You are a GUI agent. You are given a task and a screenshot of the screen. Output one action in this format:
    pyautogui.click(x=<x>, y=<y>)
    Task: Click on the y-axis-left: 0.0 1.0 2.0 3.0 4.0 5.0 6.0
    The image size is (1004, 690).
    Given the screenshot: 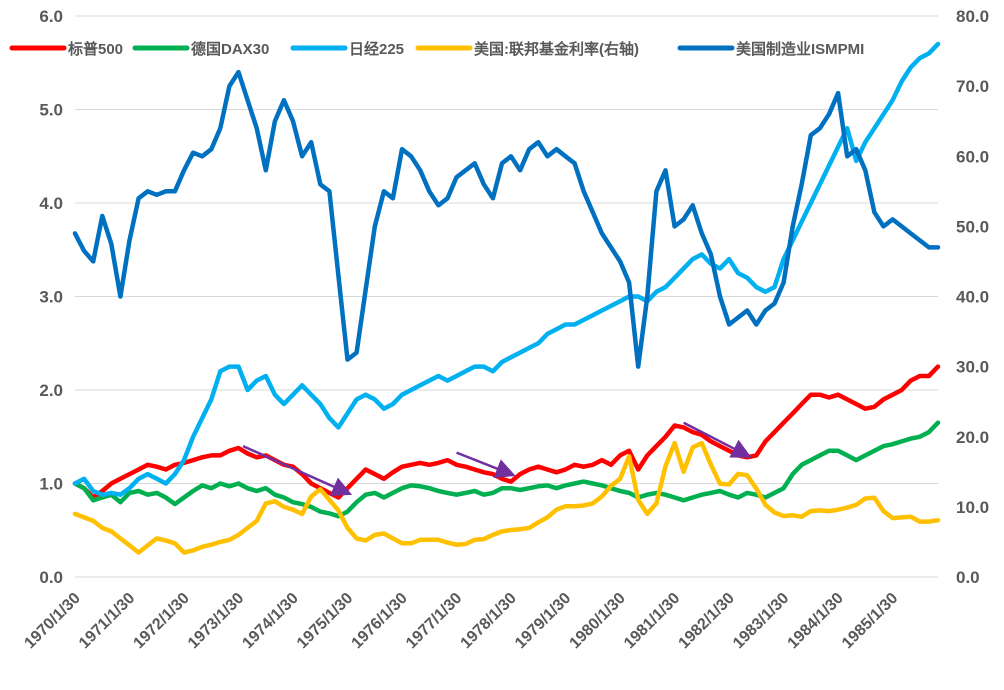 What is the action you would take?
    pyautogui.click(x=51, y=297)
    